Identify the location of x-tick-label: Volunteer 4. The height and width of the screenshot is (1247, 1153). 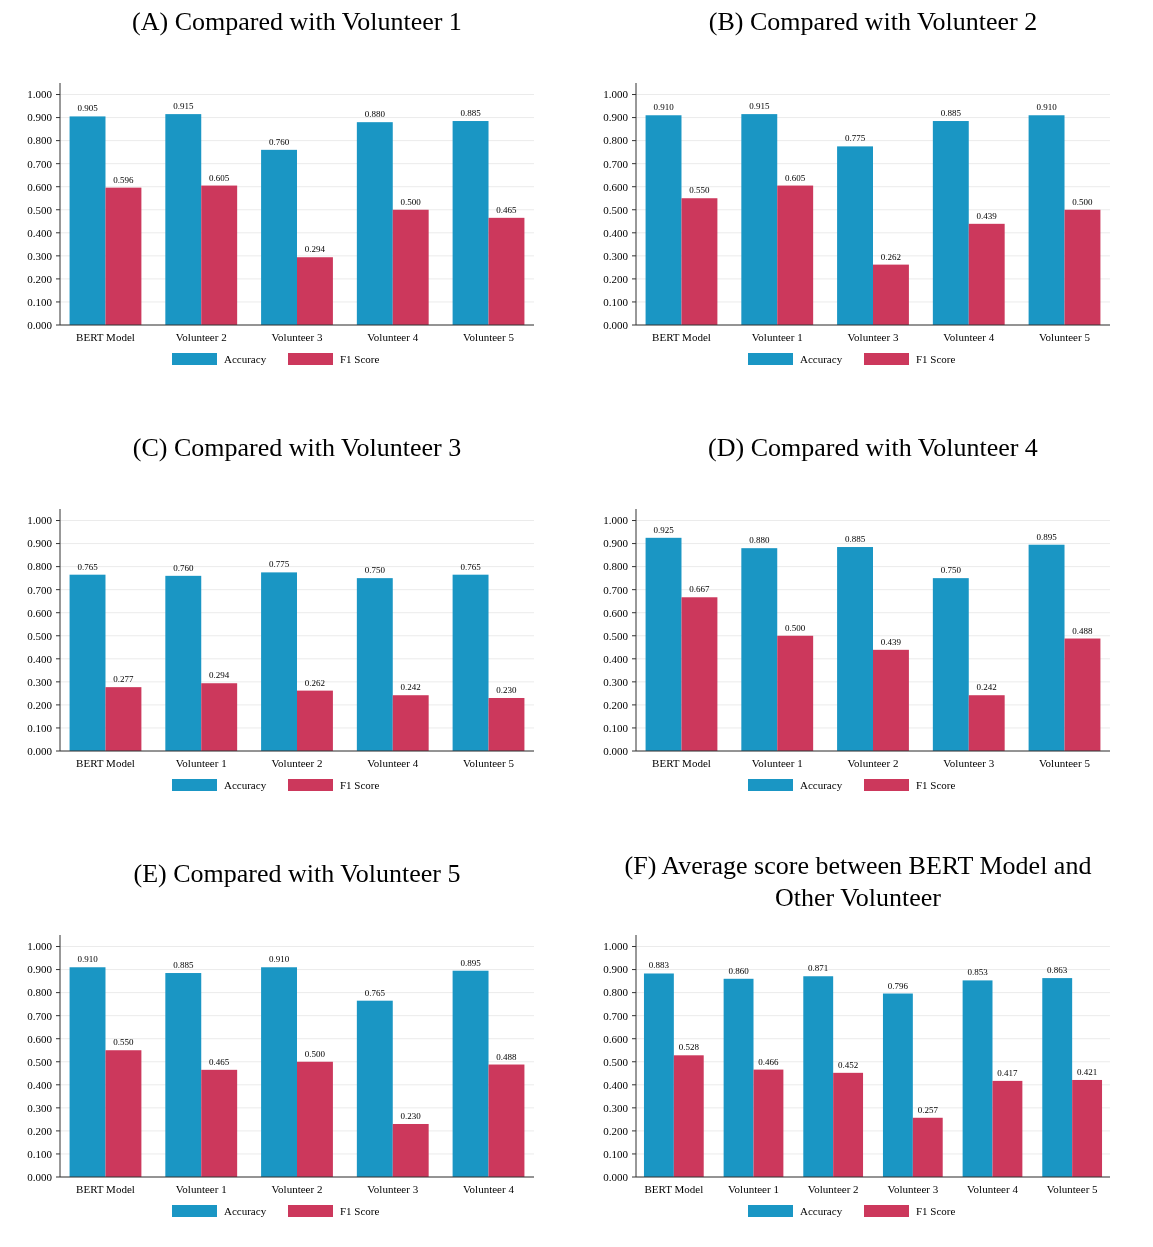
(393, 763).